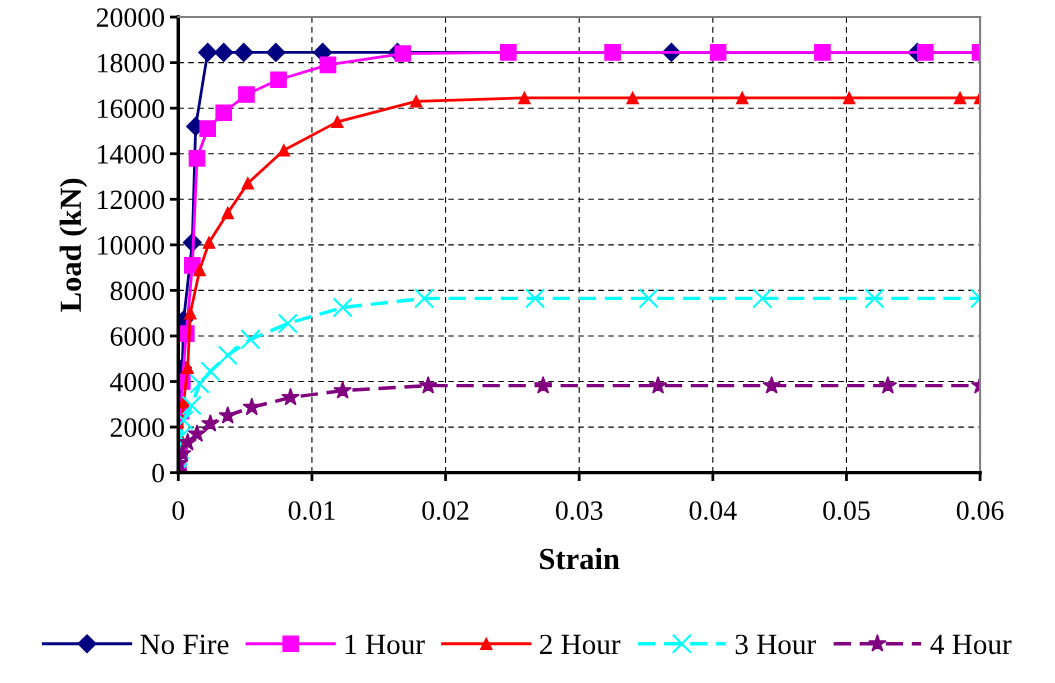 The width and height of the screenshot is (1055, 683). I want to click on x-tick-label: 0.01, so click(311, 511).